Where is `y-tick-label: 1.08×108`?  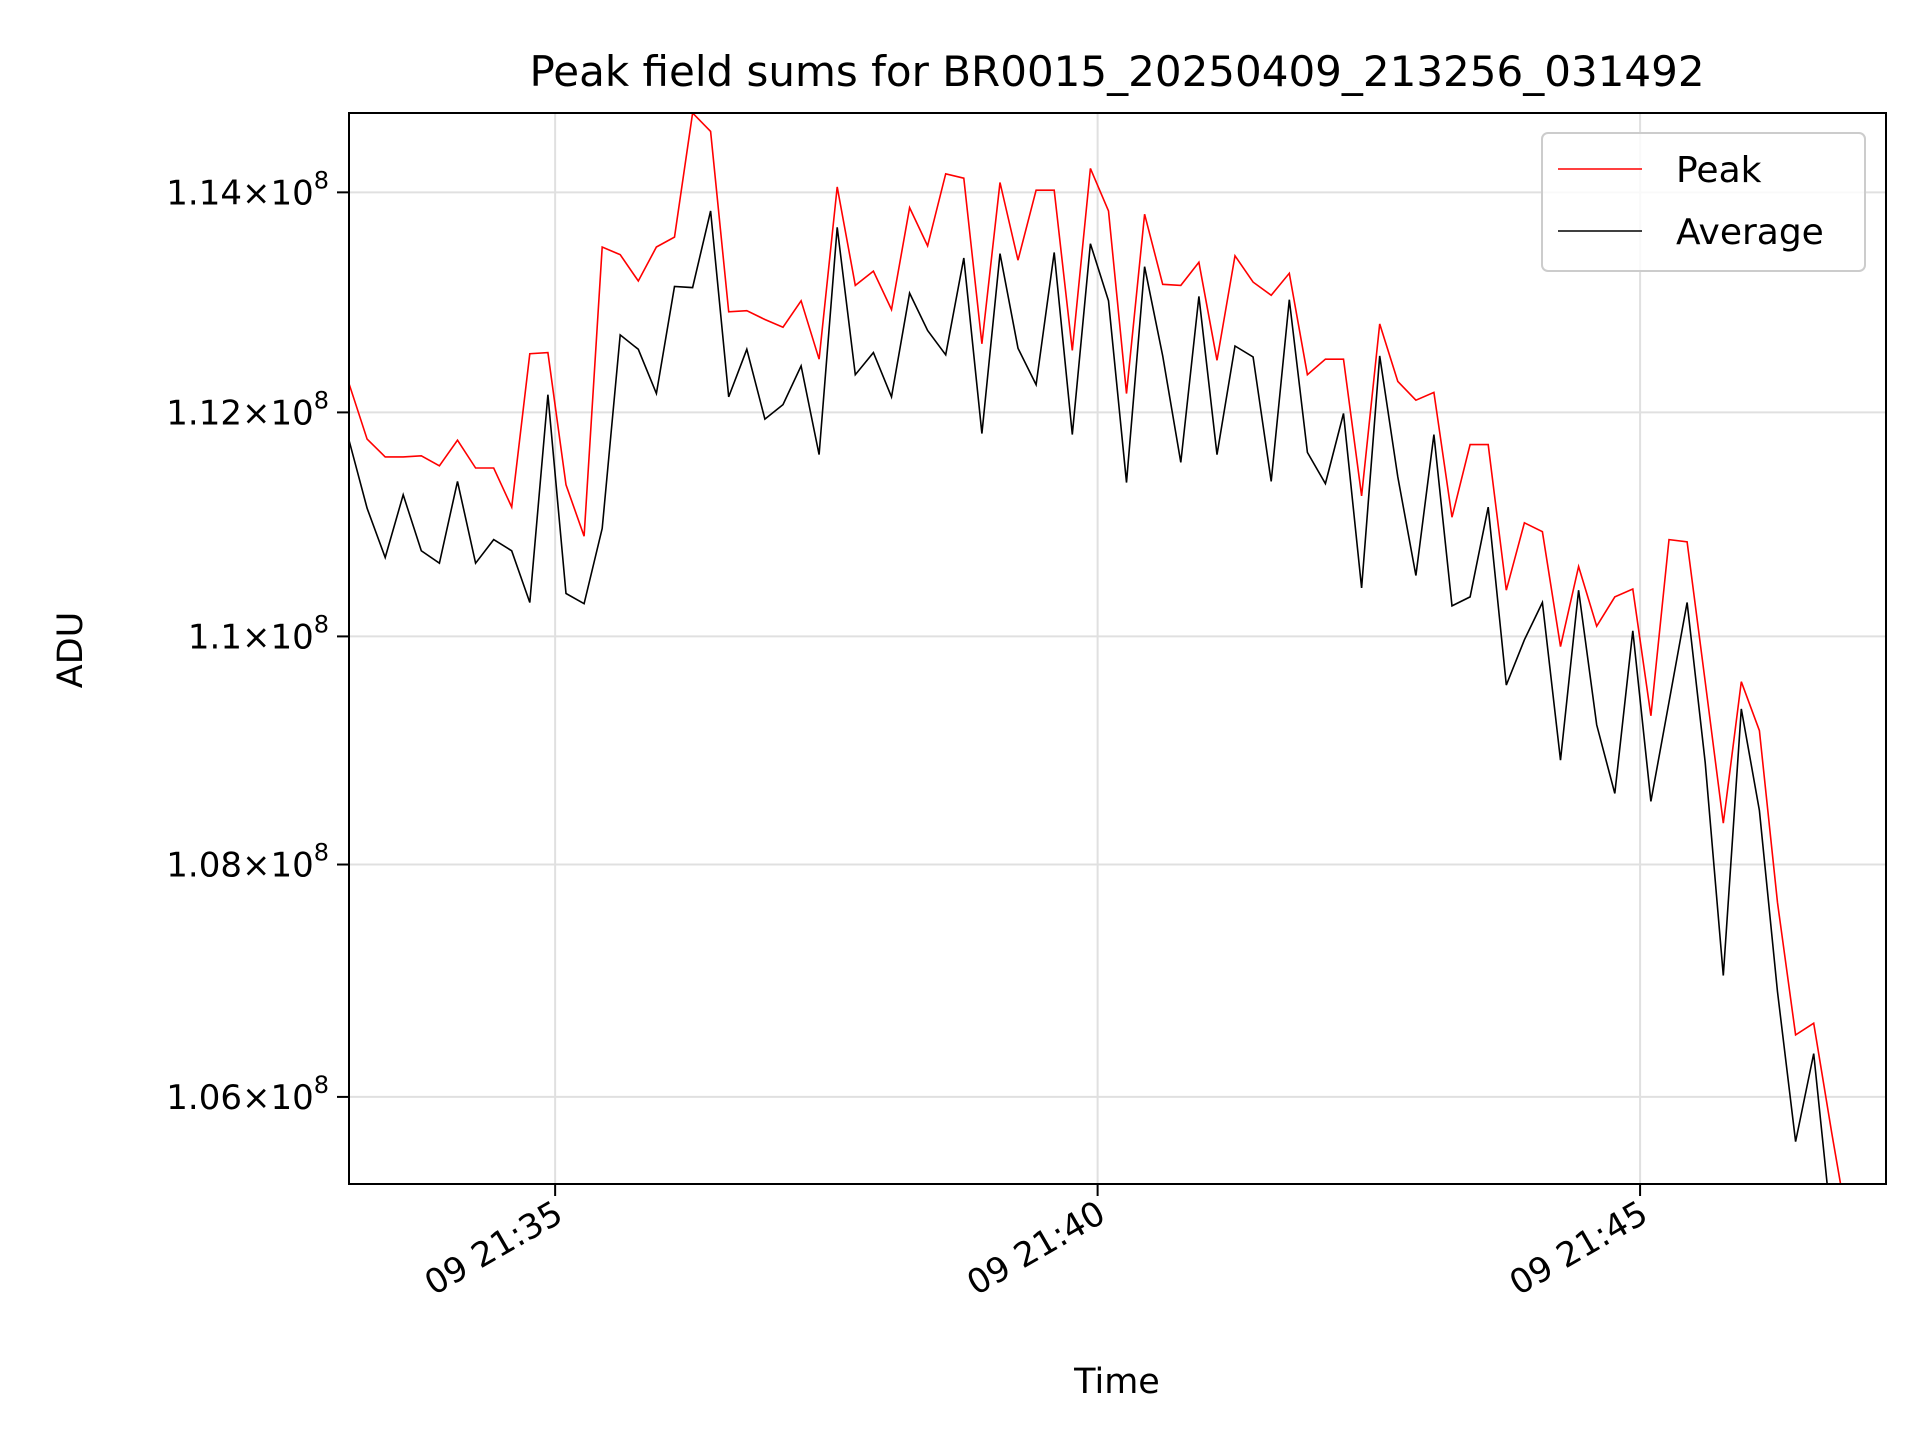
y-tick-label: 1.08×108 is located at coordinates (247, 862).